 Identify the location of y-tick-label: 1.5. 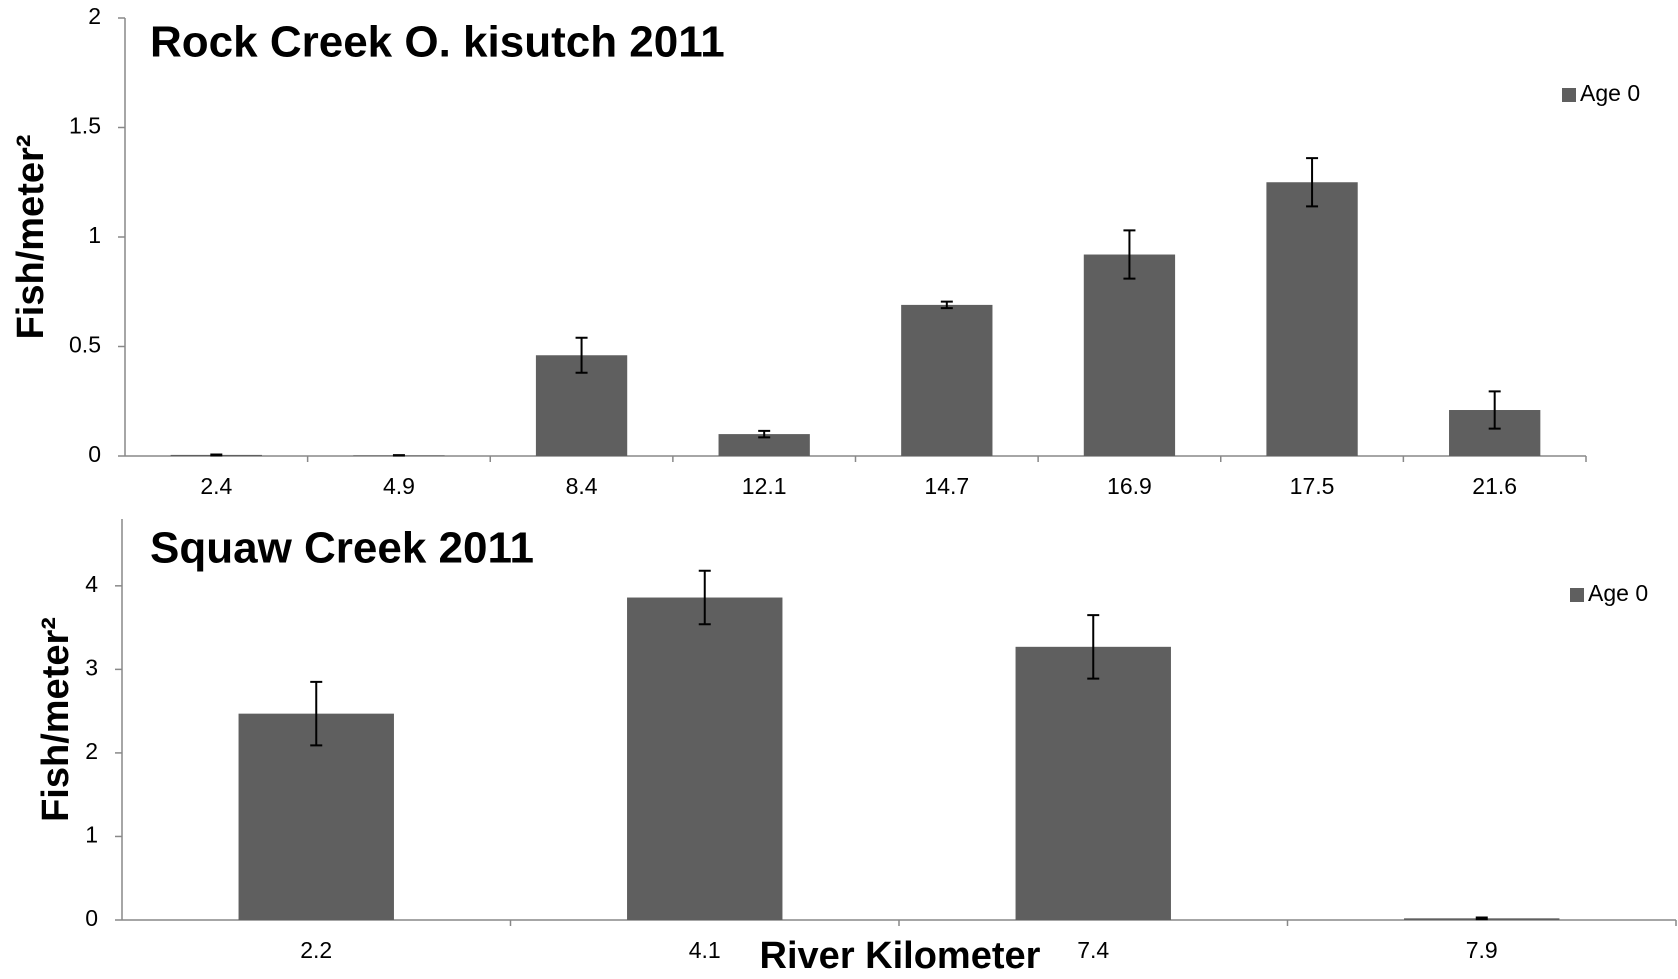
(85, 126).